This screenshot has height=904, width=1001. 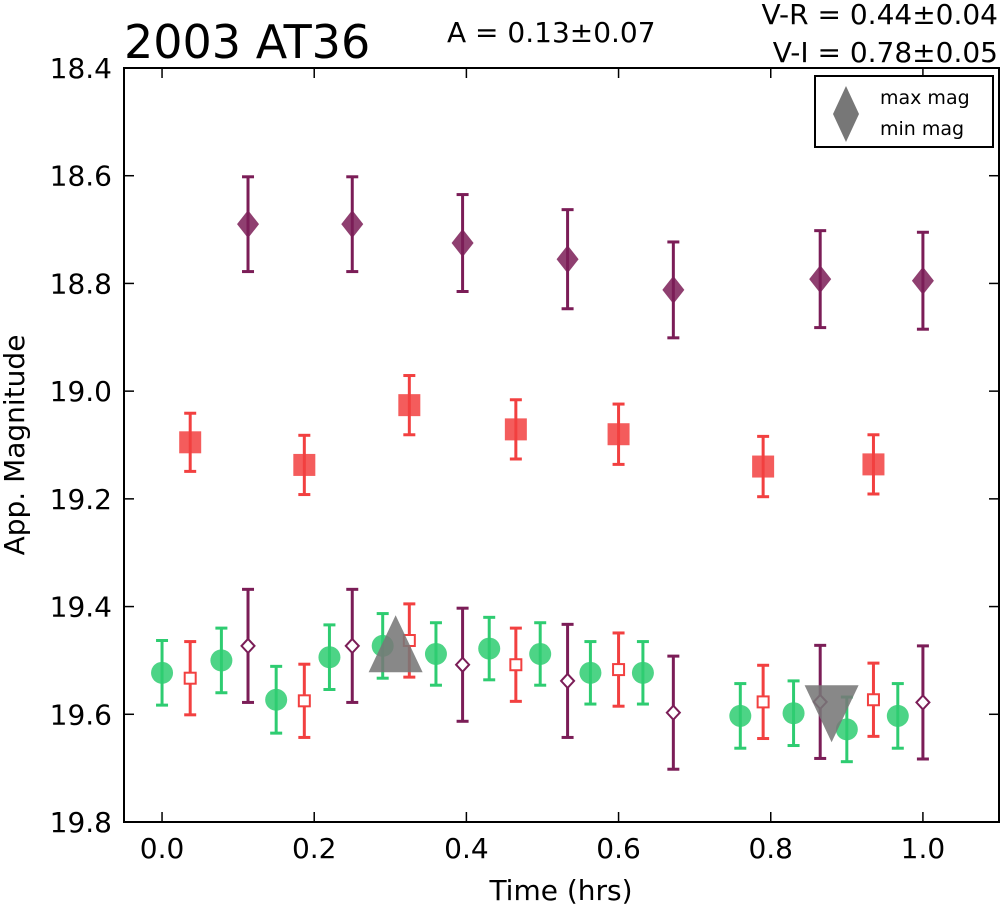 I want to click on legend-min-mag-icon, so click(x=846, y=128).